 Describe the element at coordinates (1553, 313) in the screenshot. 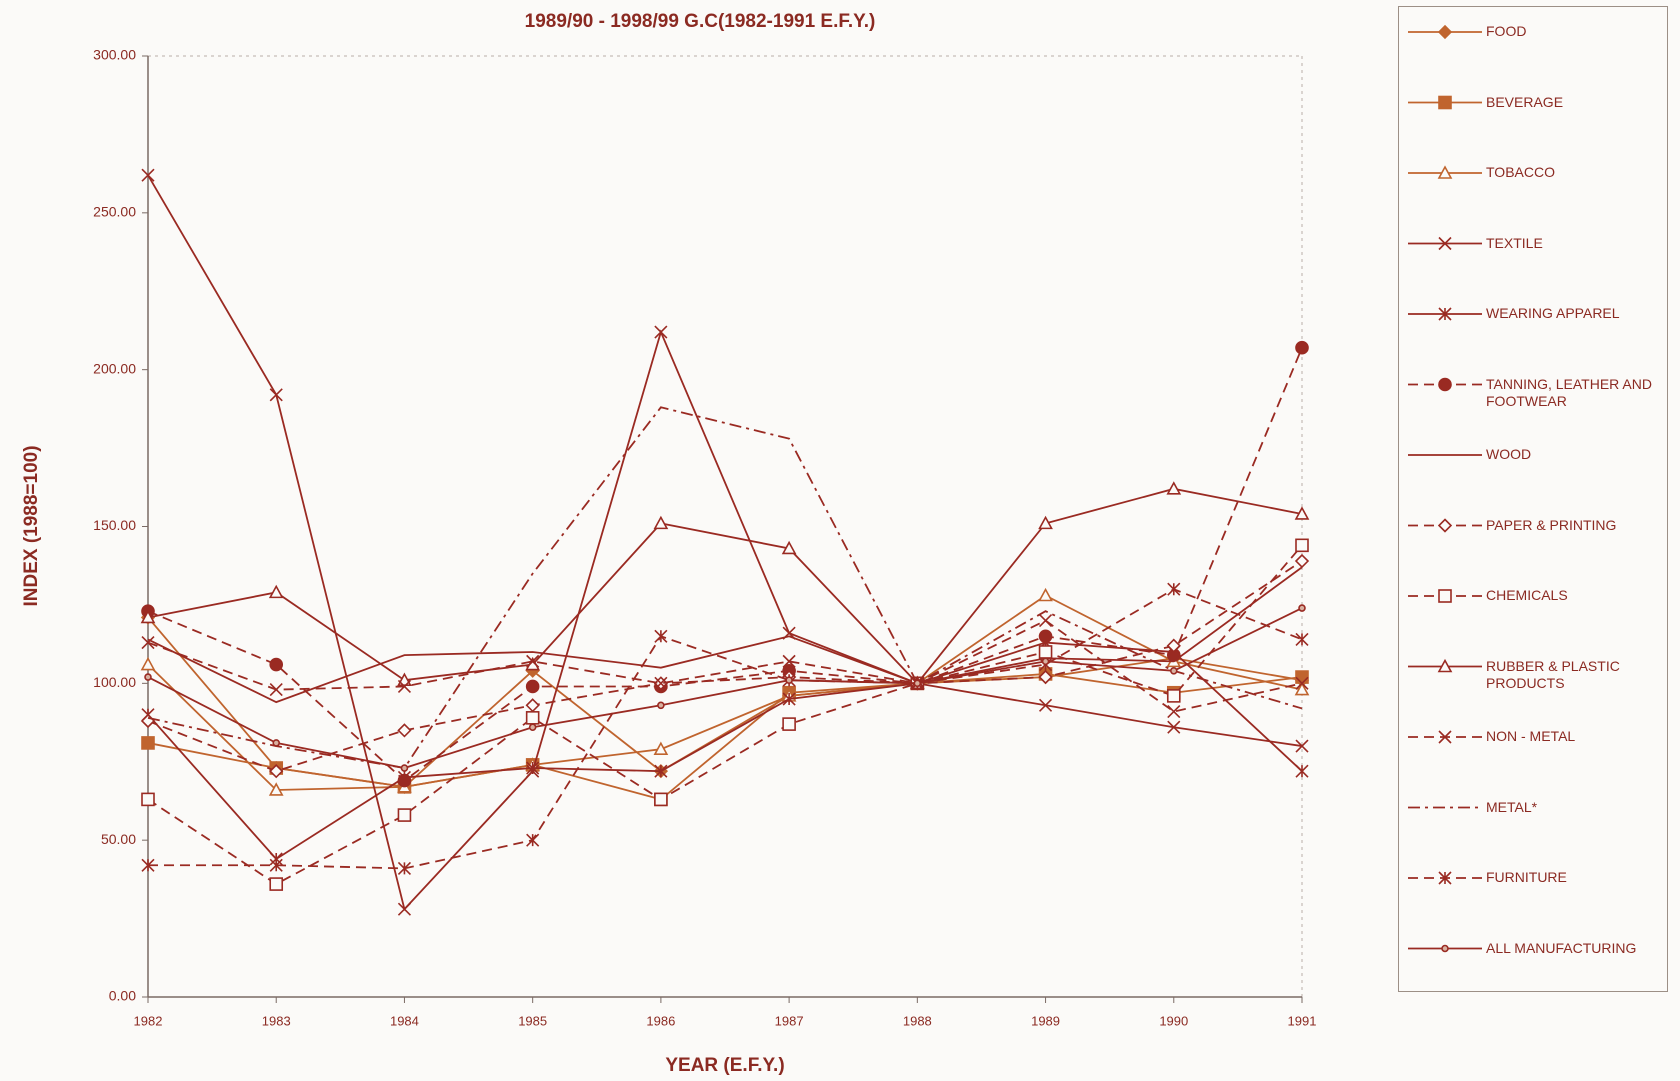

I see `legend-label: WEARING APPAREL` at that location.